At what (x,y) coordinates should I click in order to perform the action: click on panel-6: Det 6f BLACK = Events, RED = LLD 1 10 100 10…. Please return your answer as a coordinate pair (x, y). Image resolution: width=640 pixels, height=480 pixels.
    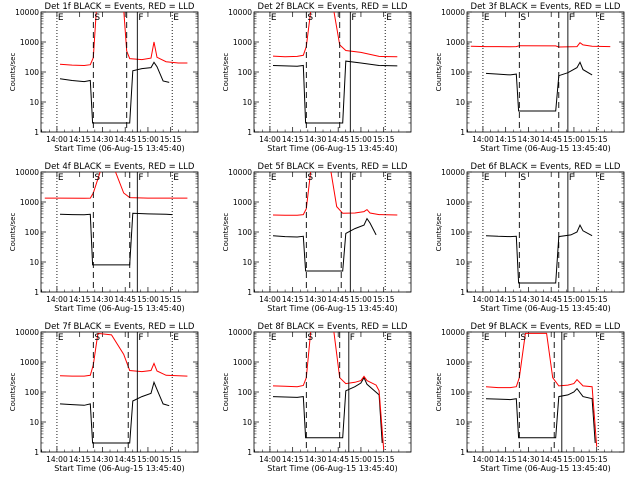
    Looking at the image, I should click on (530, 237).